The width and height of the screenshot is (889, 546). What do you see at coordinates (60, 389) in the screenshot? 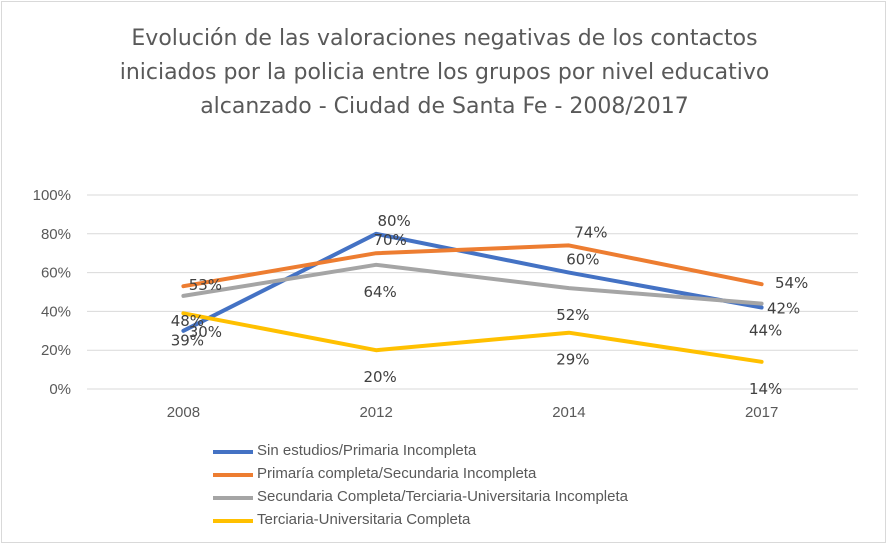
I see `y-tick-label: 0%` at bounding box center [60, 389].